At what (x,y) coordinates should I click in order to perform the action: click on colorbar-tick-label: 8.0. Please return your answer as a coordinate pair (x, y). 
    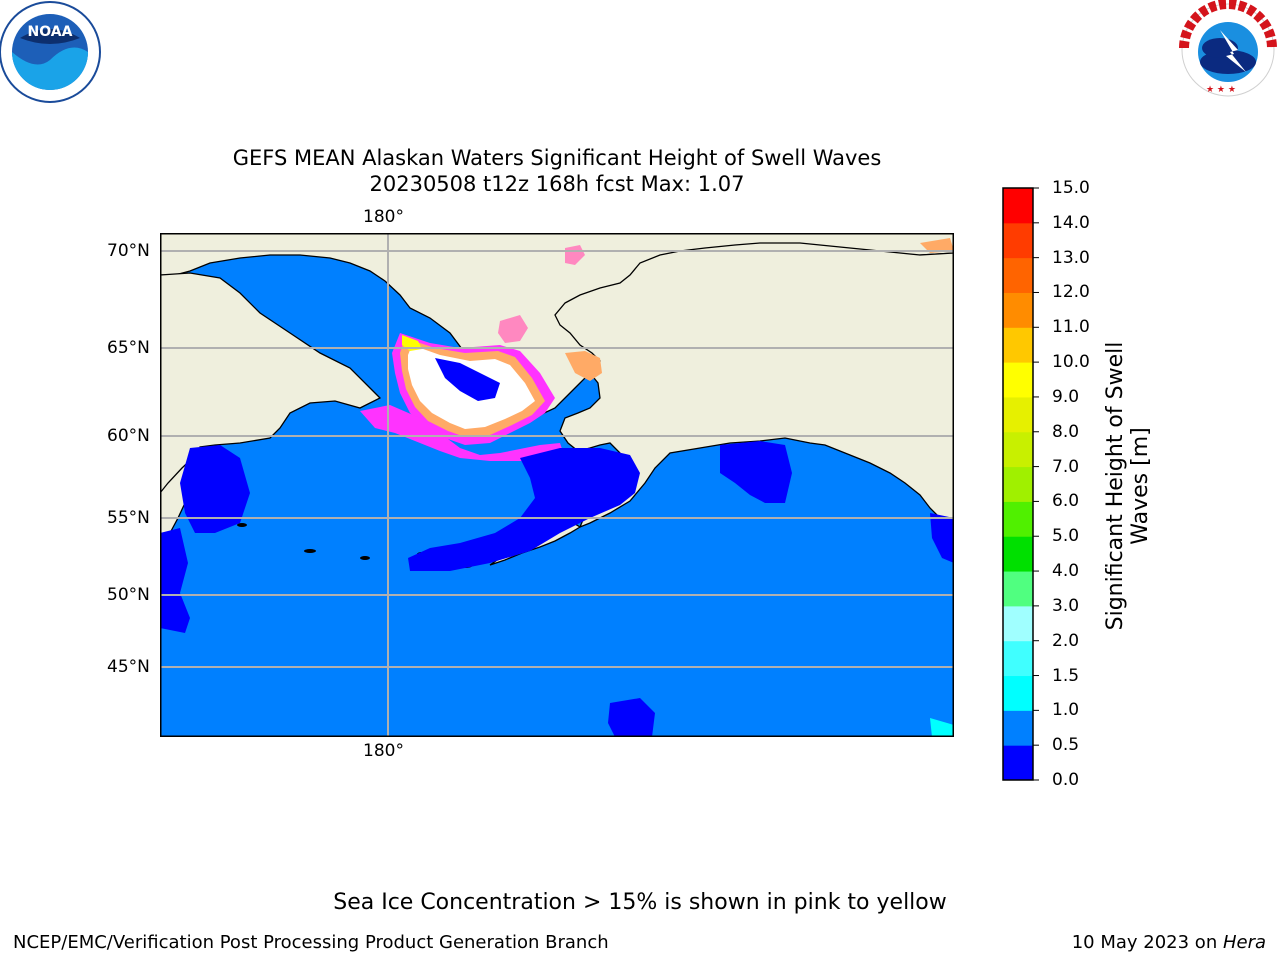
    Looking at the image, I should click on (1066, 431).